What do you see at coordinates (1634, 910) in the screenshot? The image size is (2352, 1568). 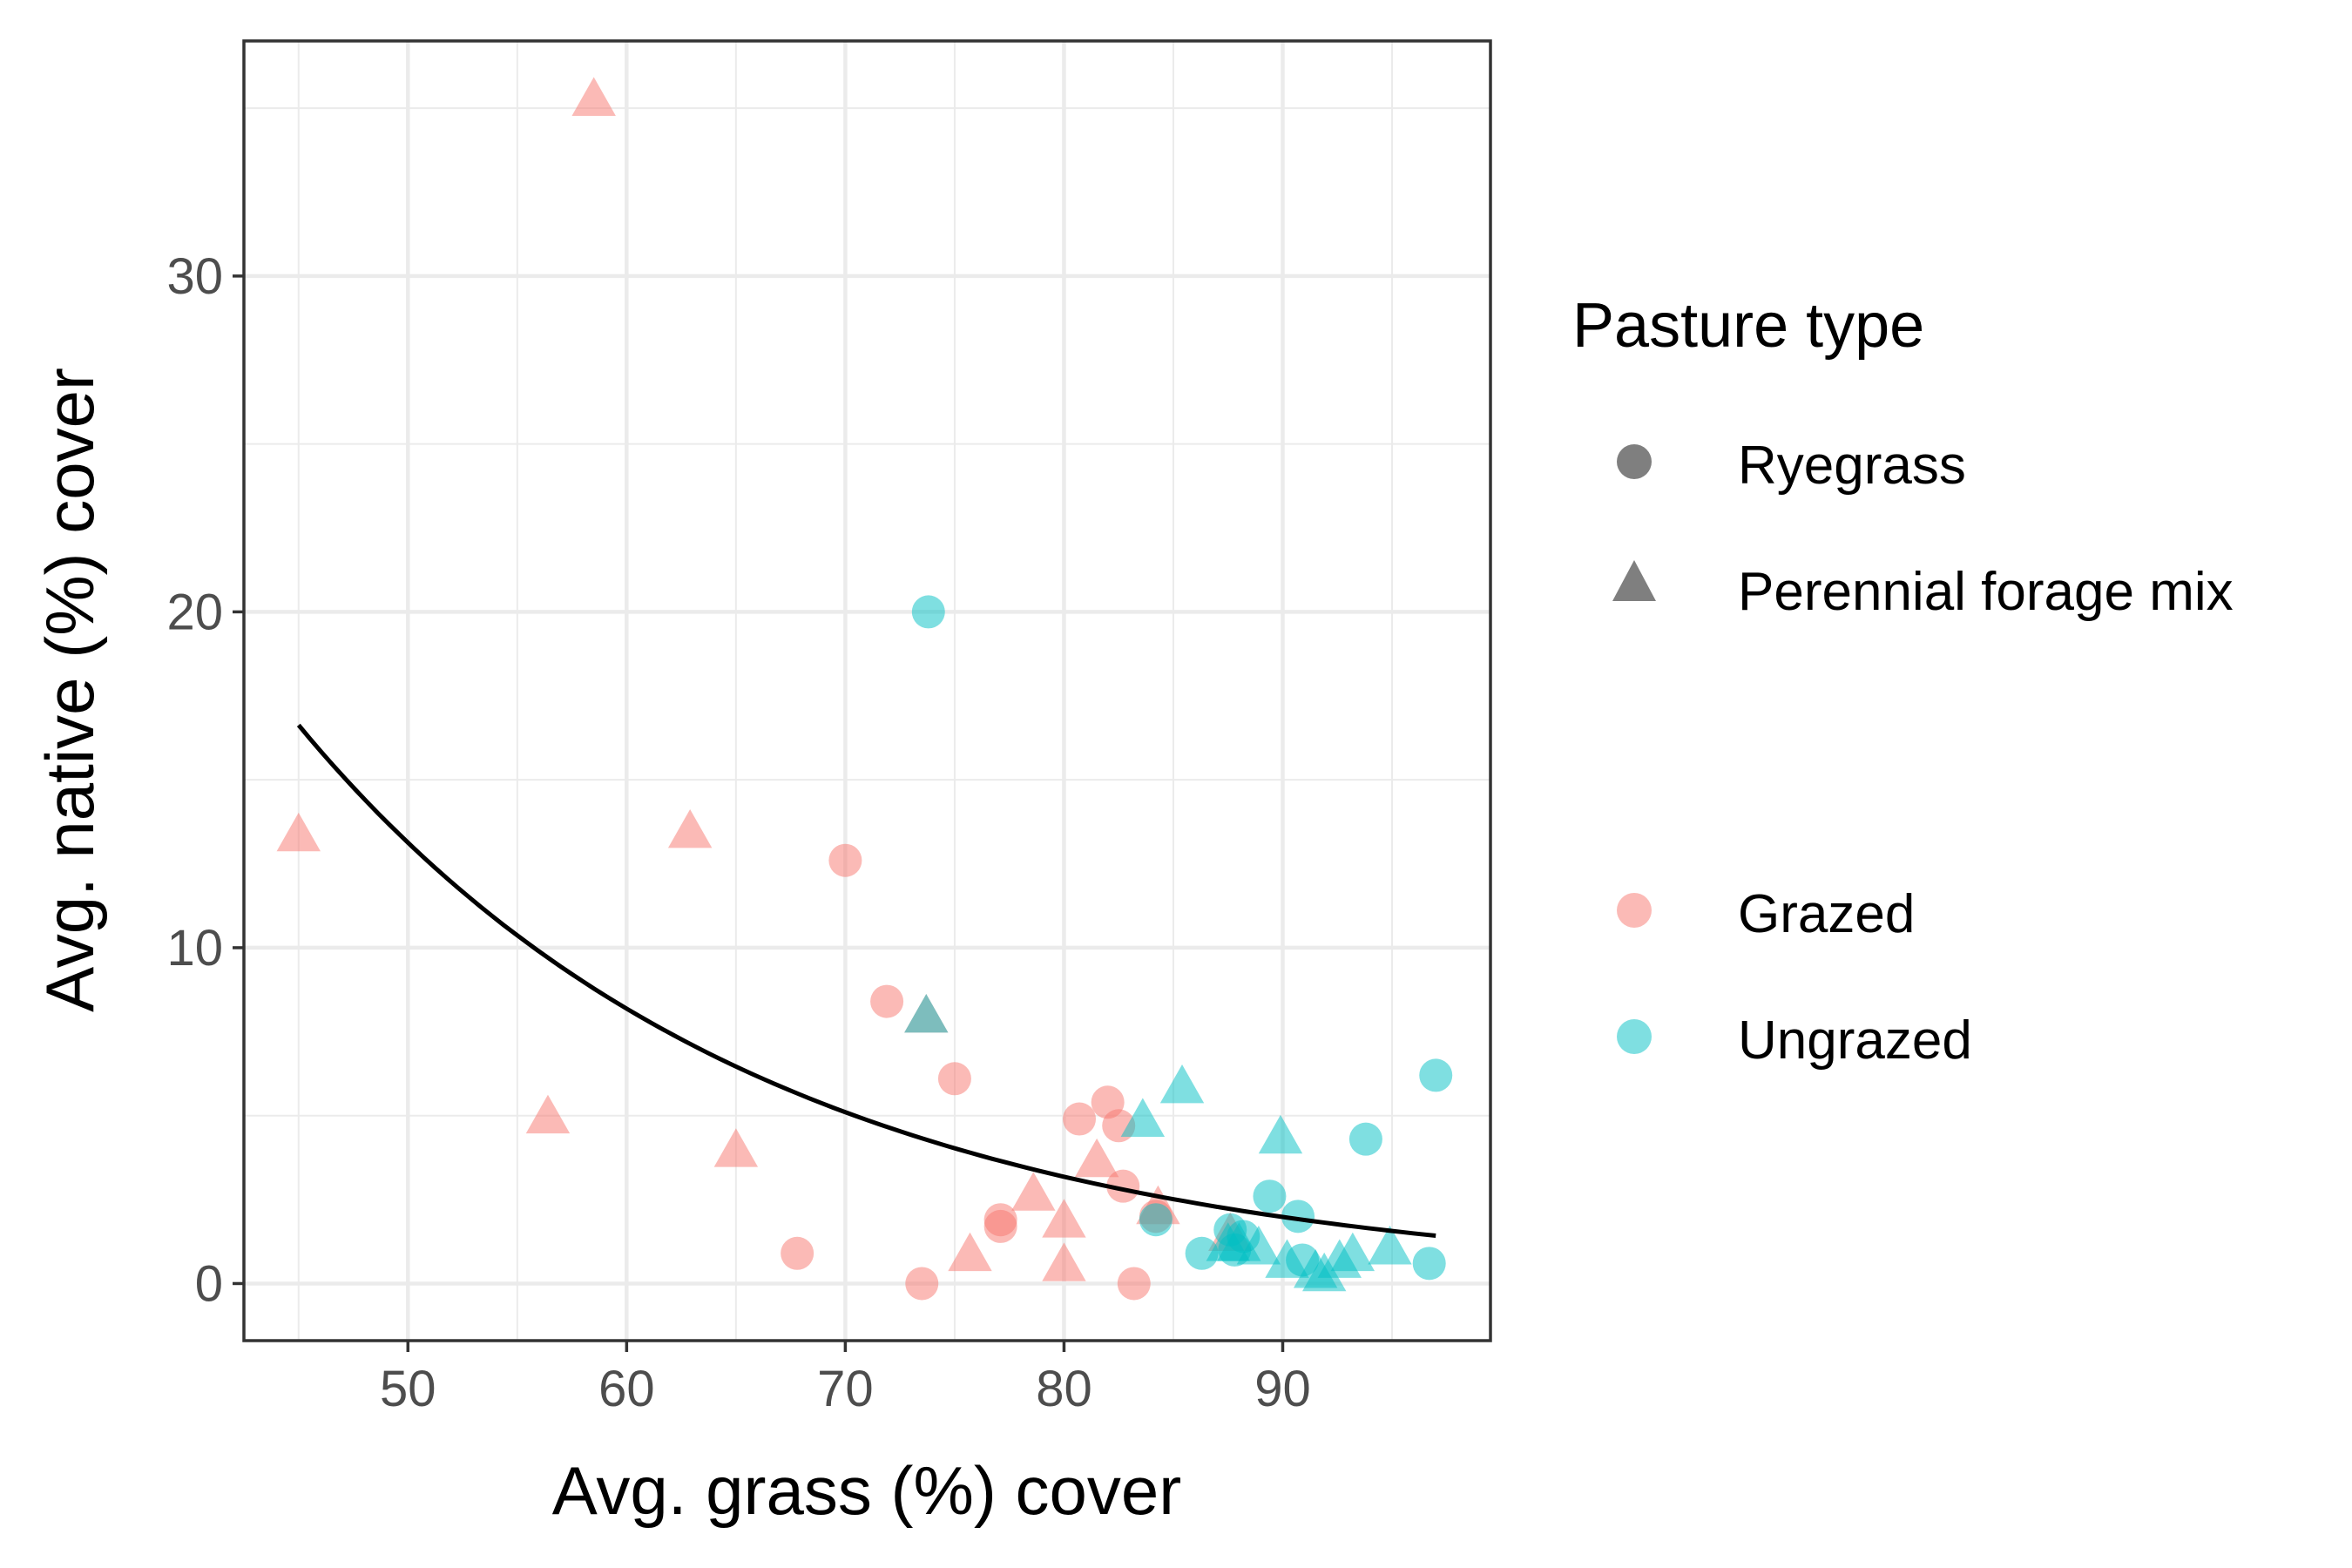 I see `legend-grazed-key` at bounding box center [1634, 910].